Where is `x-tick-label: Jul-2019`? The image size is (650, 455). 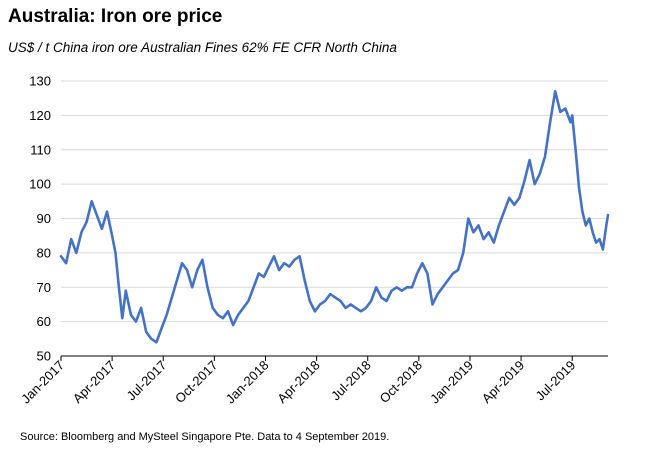
x-tick-label: Jul-2019 is located at coordinates (555, 381).